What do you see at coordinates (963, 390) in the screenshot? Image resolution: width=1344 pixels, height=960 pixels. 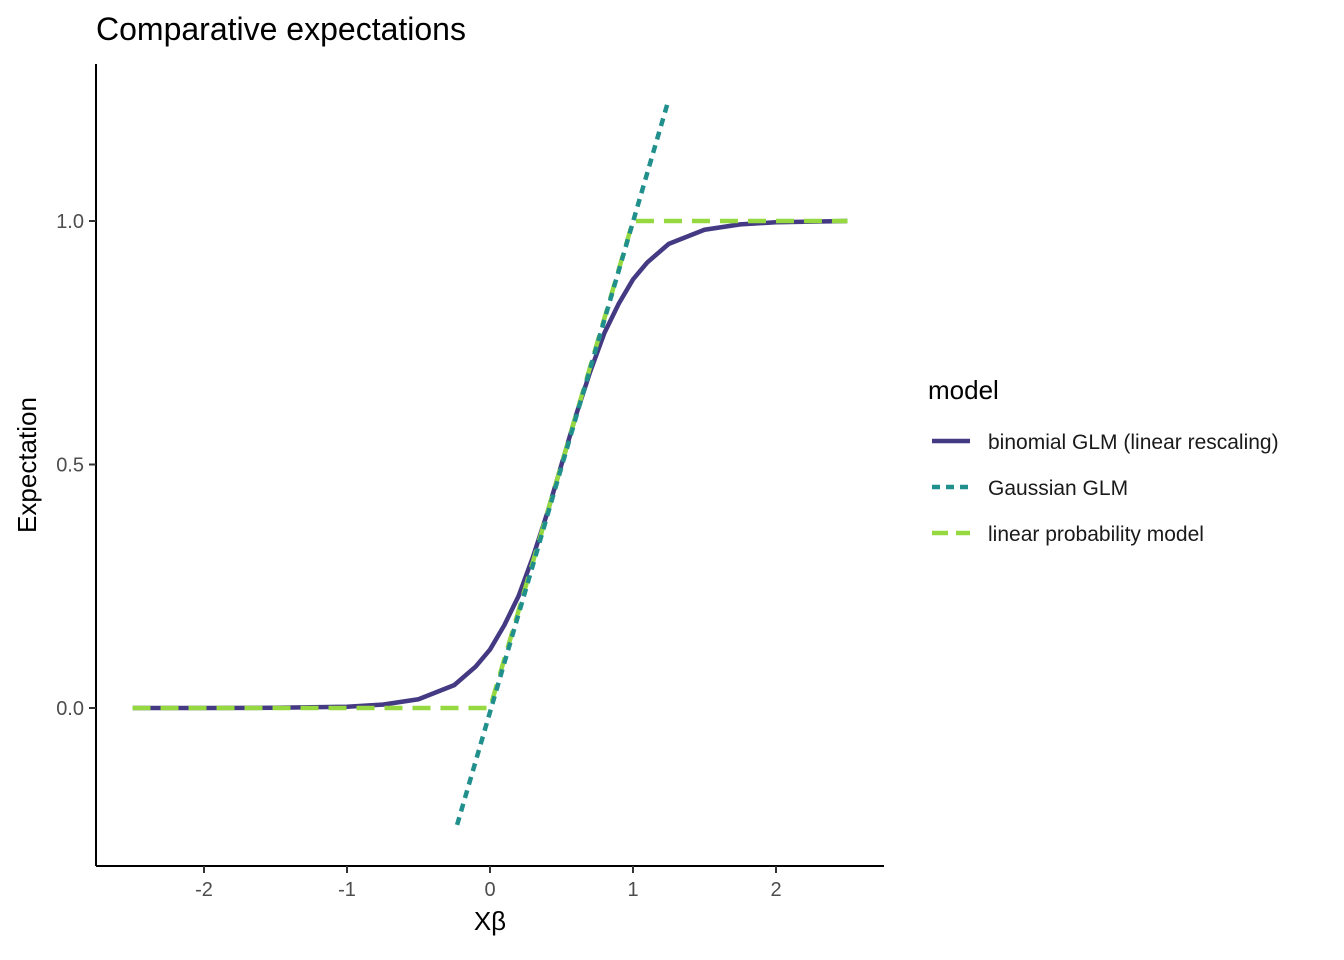 I see `legend-title: model` at bounding box center [963, 390].